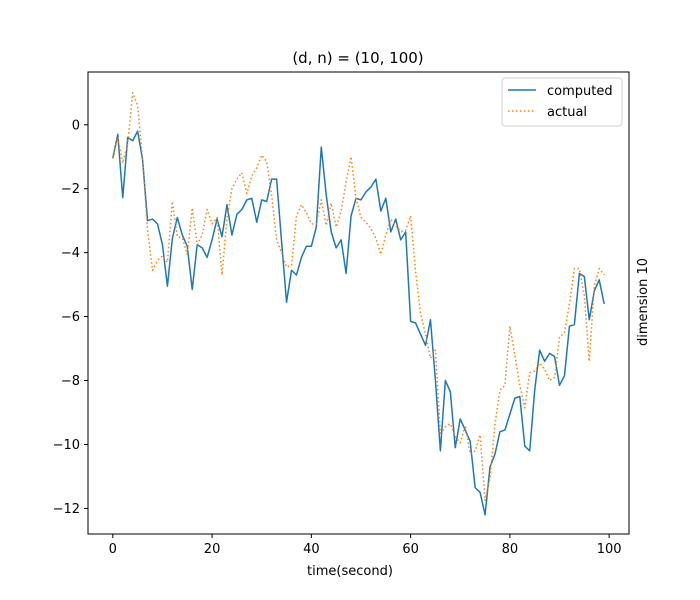  I want to click on y-tick-label: 0, so click(76, 125).